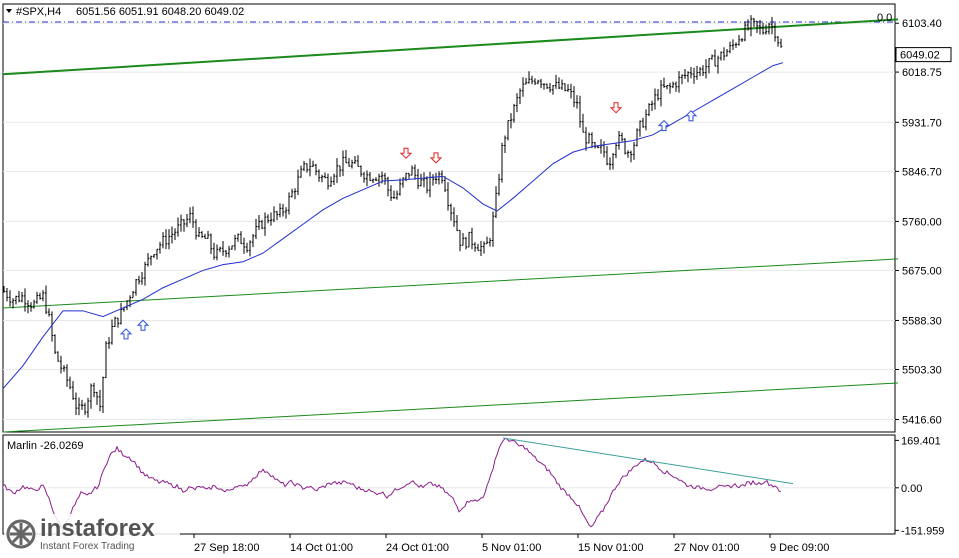 This screenshot has height=558, width=959. I want to click on price-tick-label: 5588.30, so click(922, 321).